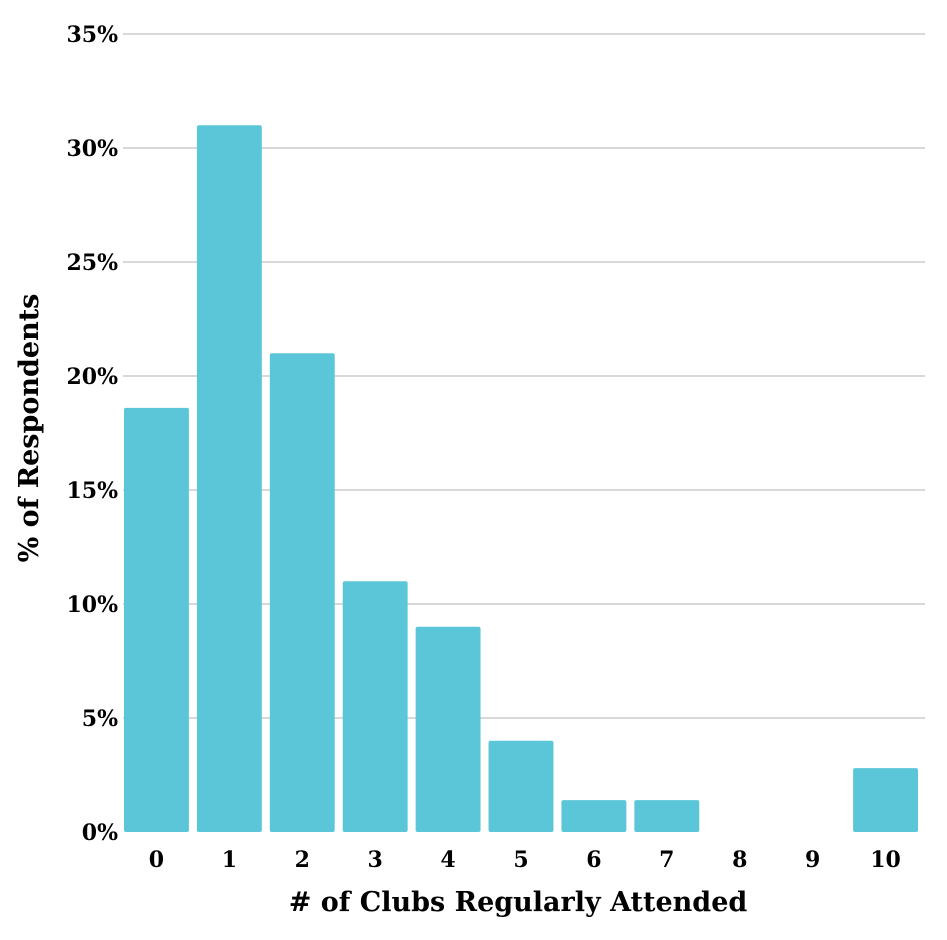 This screenshot has width=947, height=940. What do you see at coordinates (100, 719) in the screenshot?
I see `y-tick-label: 5%` at bounding box center [100, 719].